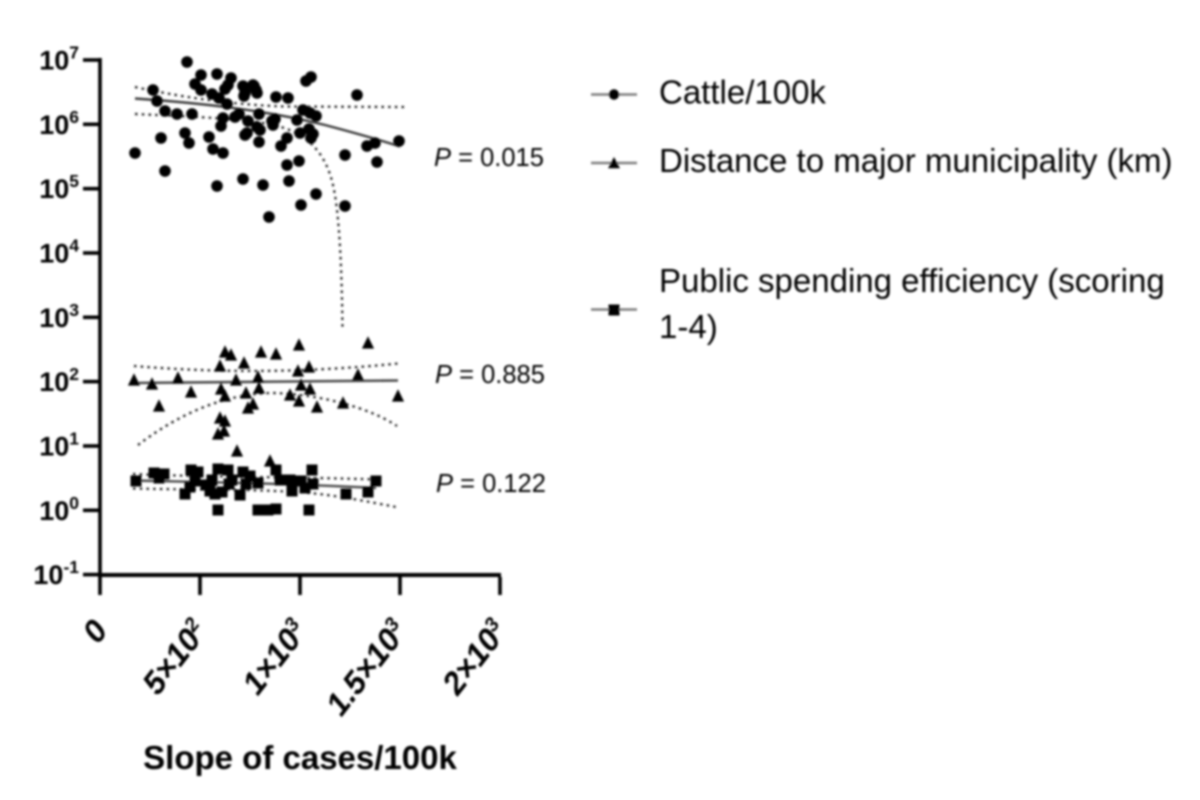  What do you see at coordinates (491, 484) in the screenshot?
I see `svg-text: P = 0.122` at bounding box center [491, 484].